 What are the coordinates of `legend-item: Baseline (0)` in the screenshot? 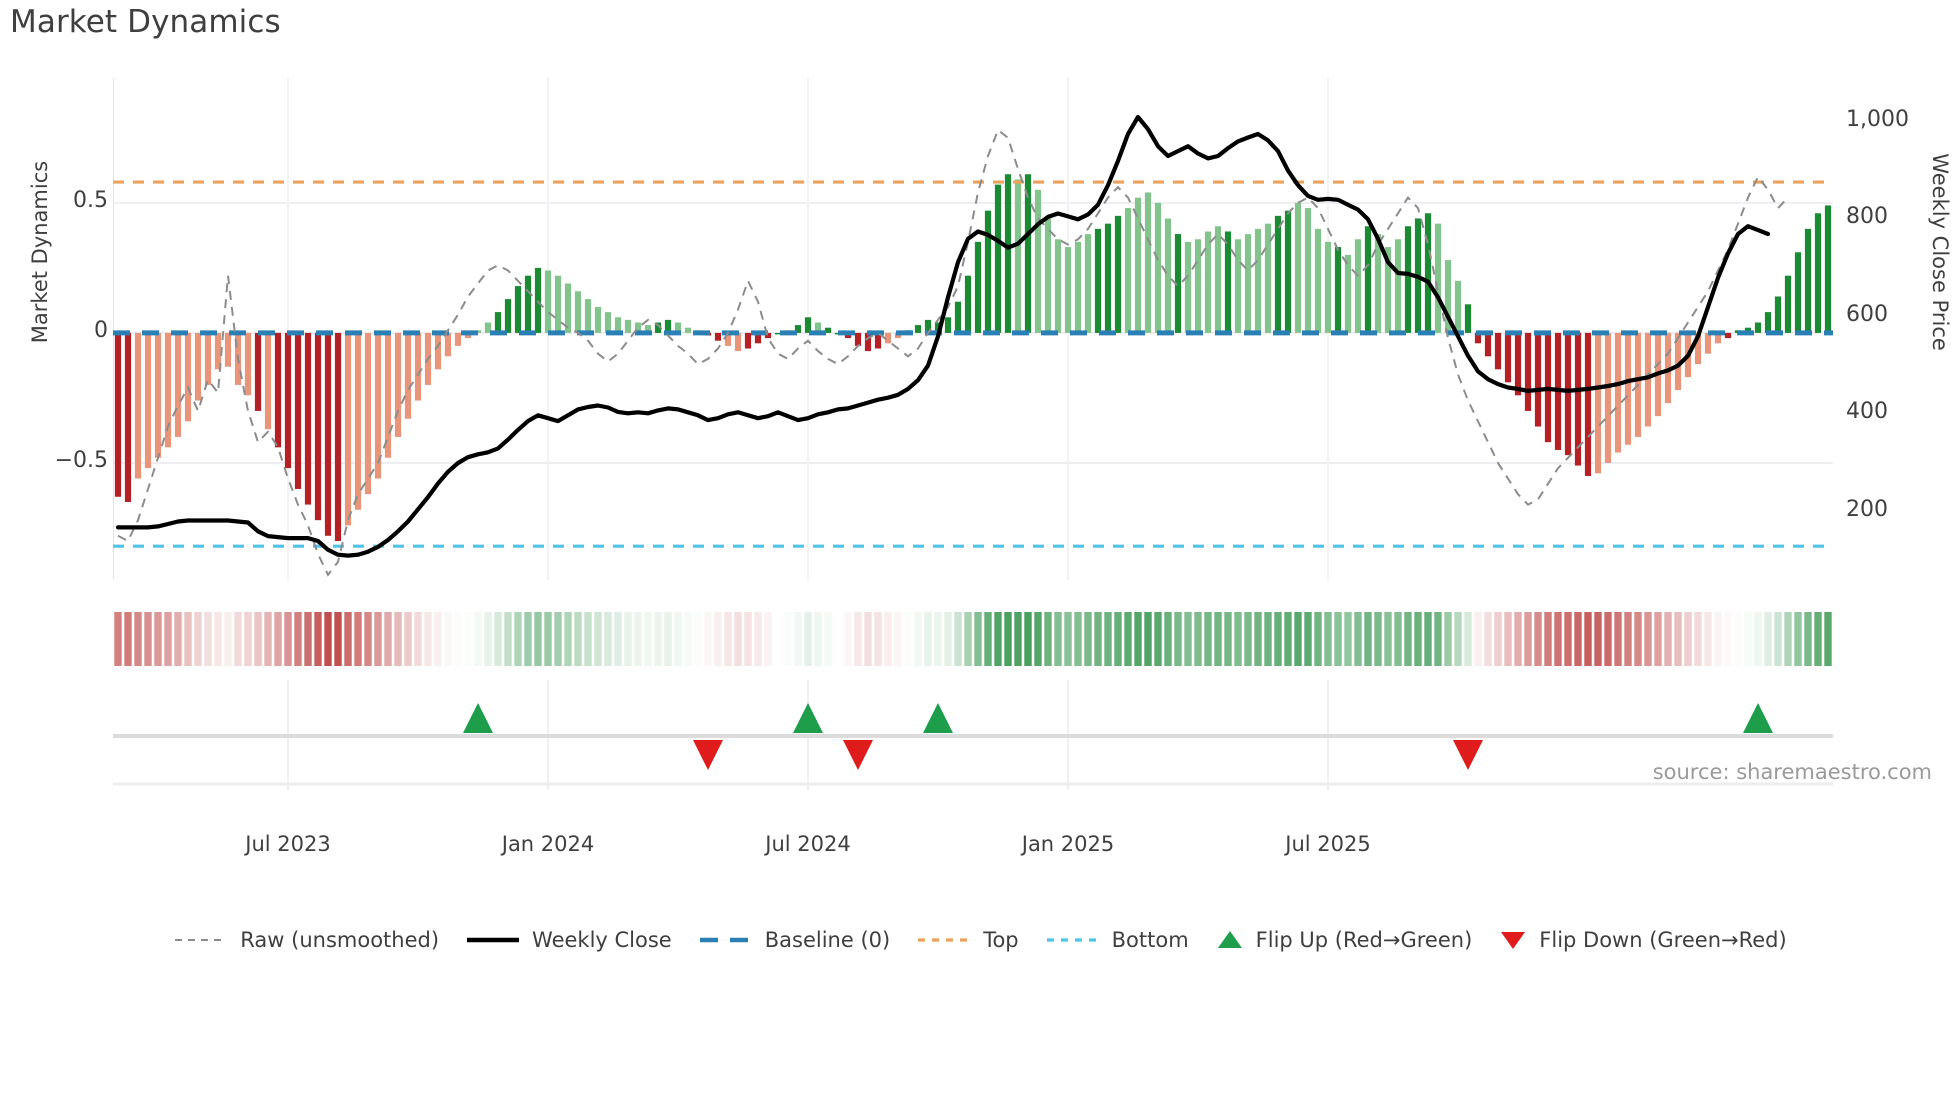 It's located at (794, 940).